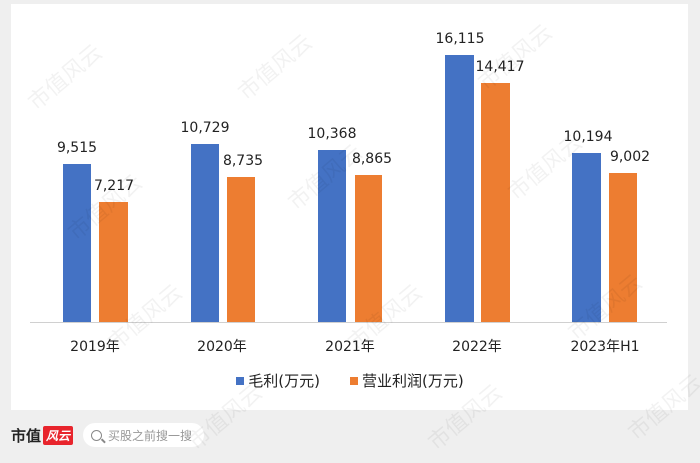 The width and height of the screenshot is (700, 463). Describe the element at coordinates (623, 247) in the screenshot. I see `bar-operating-profit-2023h1` at that location.